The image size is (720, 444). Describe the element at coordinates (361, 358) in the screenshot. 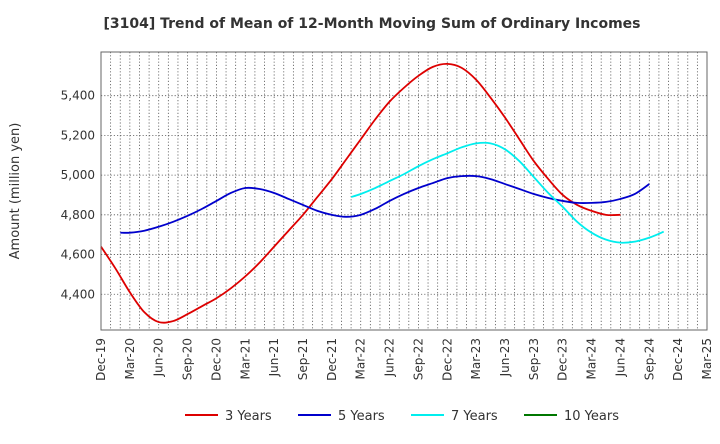

I see `x-tick-label: Mar-22` at that location.